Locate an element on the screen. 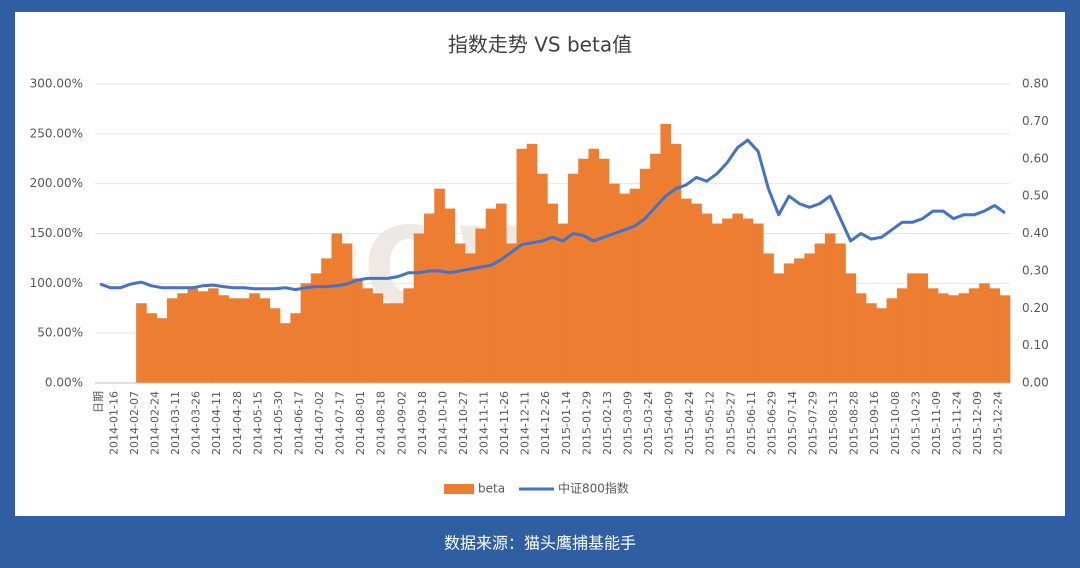  x-tick-label: 2014-07-02 is located at coordinates (319, 423).